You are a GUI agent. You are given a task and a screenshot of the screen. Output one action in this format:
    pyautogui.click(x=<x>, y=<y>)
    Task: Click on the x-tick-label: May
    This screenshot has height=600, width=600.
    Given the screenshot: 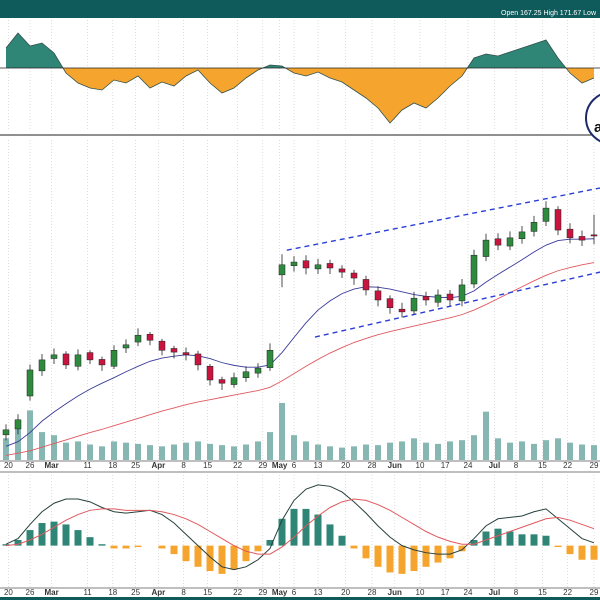 What is the action you would take?
    pyautogui.click(x=280, y=465)
    